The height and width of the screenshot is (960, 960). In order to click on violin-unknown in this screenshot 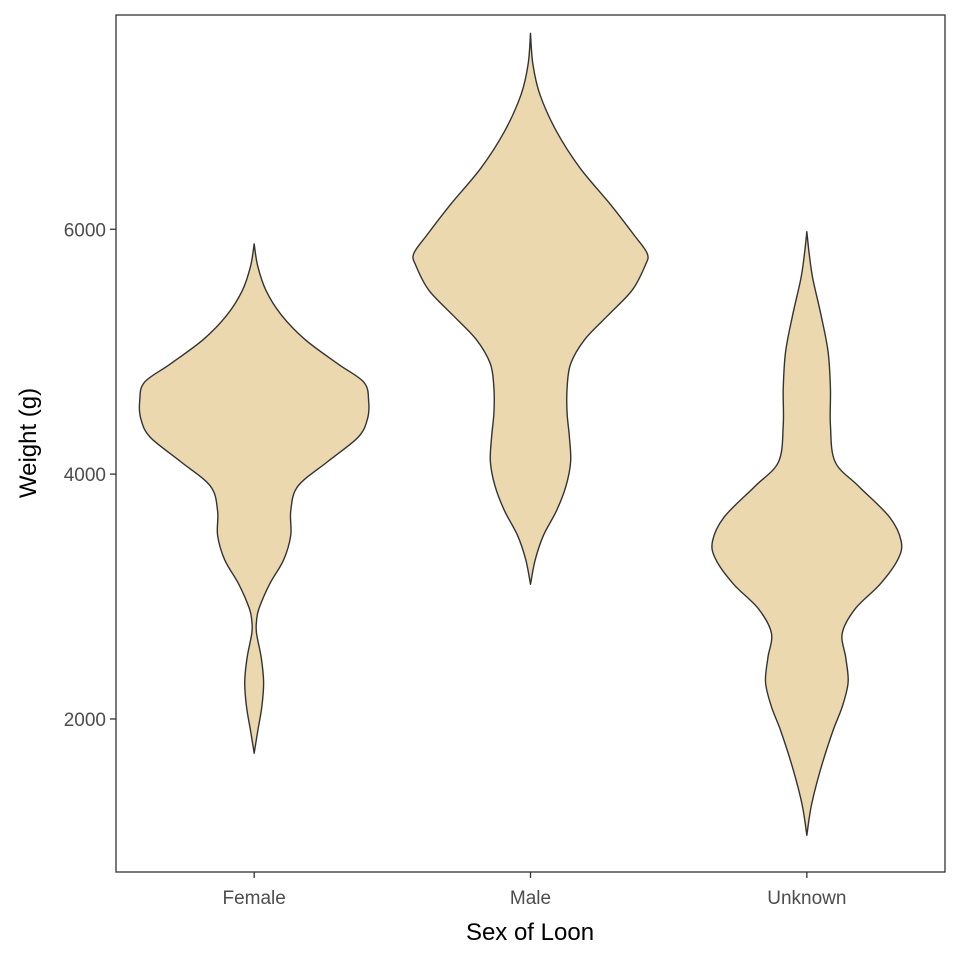, I will do `click(807, 533)`.